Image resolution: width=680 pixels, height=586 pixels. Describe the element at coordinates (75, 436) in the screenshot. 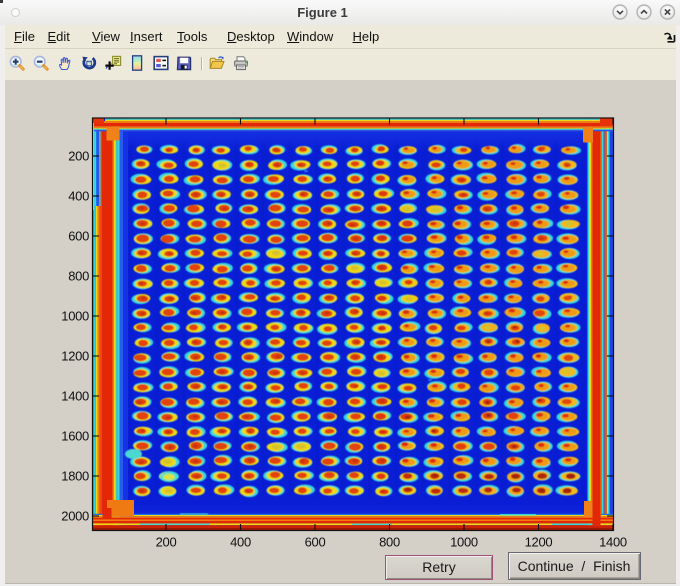

I see `svg-text: 1600` at that location.